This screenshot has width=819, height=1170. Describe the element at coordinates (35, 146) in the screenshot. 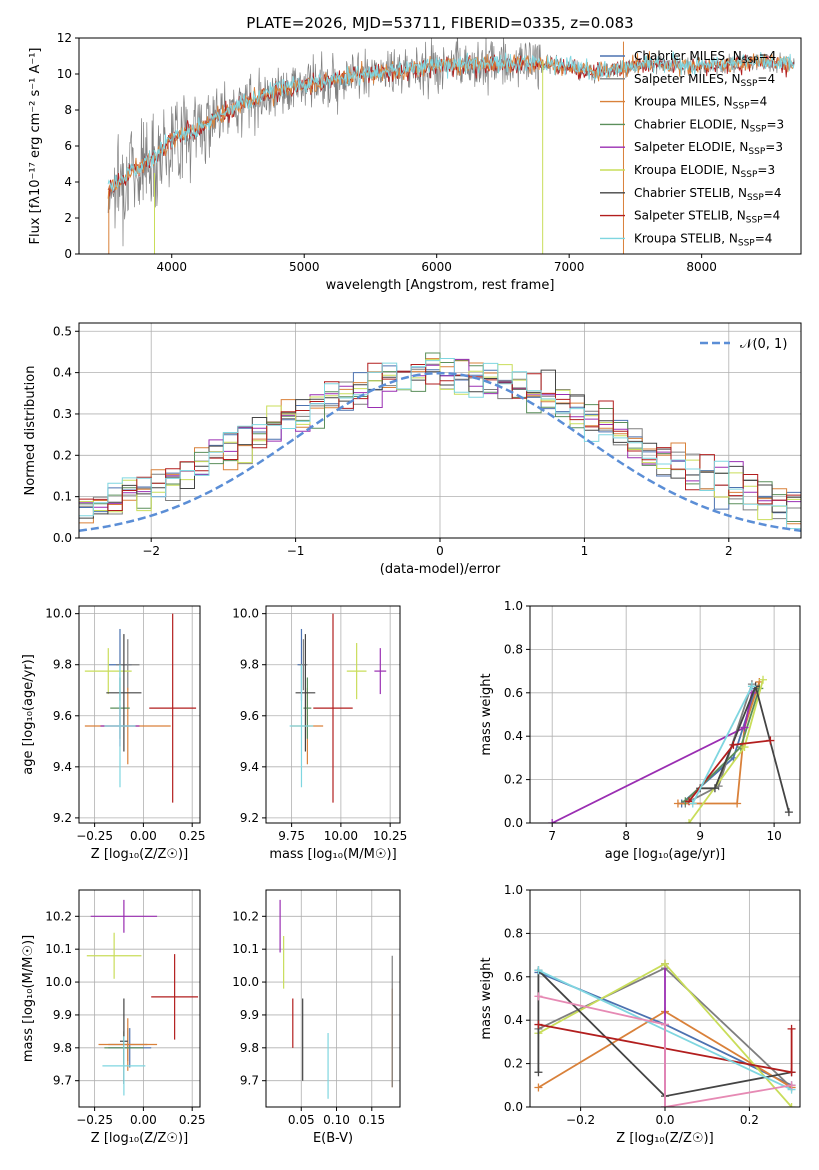

I see `y-axis-label: Flux [fλ10⁻¹⁷ erg cm⁻² s⁻¹ A⁻¹]` at that location.